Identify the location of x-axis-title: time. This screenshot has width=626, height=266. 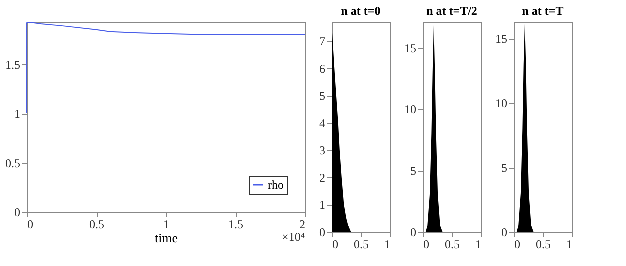
(166, 238).